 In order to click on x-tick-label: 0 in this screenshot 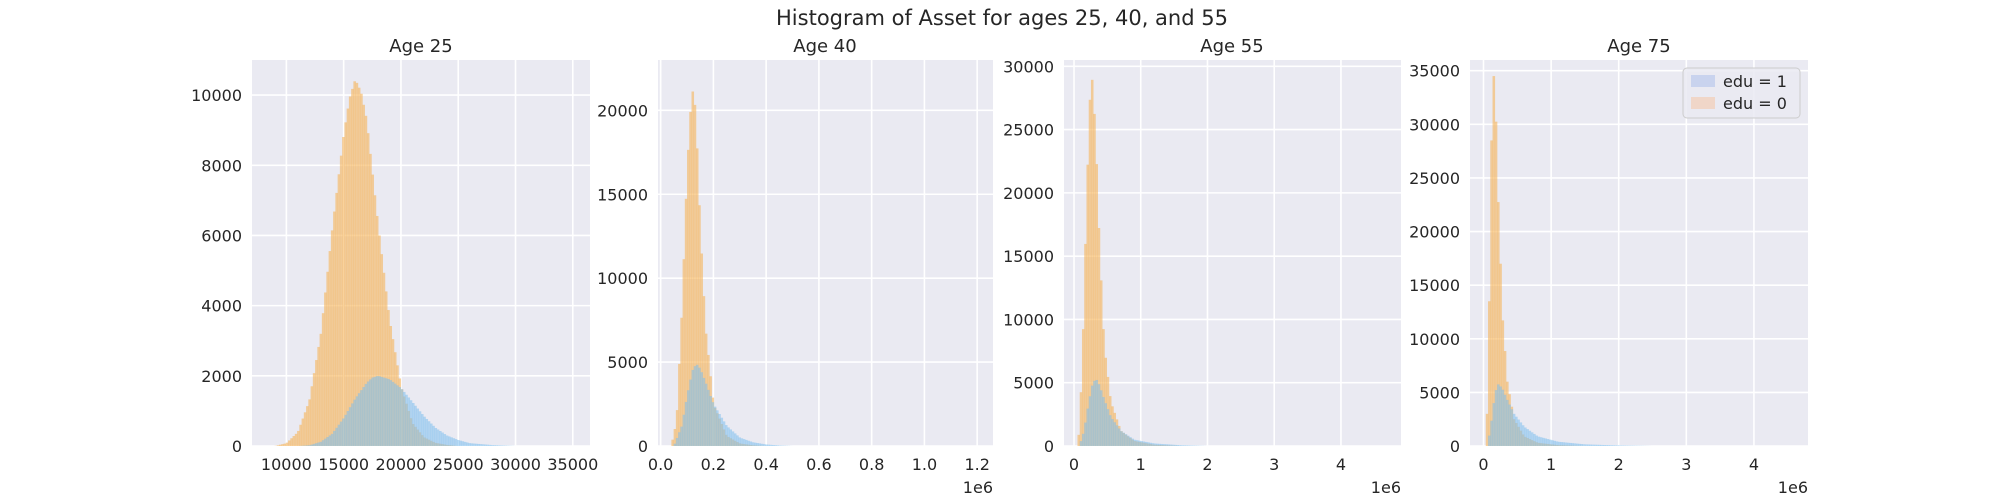, I will do `click(1483, 464)`.